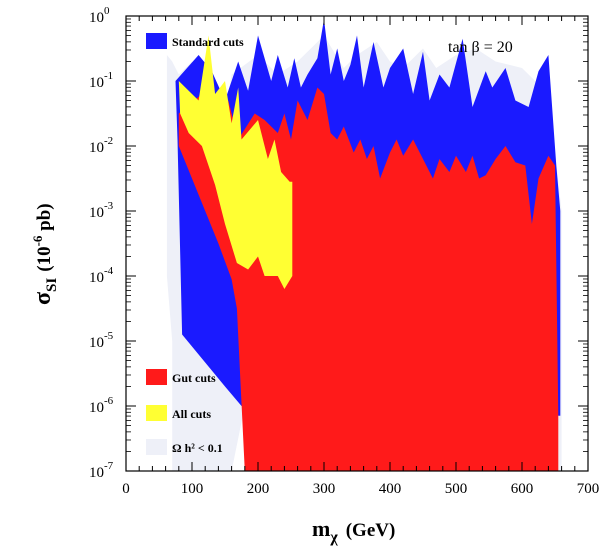 The image size is (599, 554). I want to click on y-axis-title-unit-post: pb), so click(44, 219).